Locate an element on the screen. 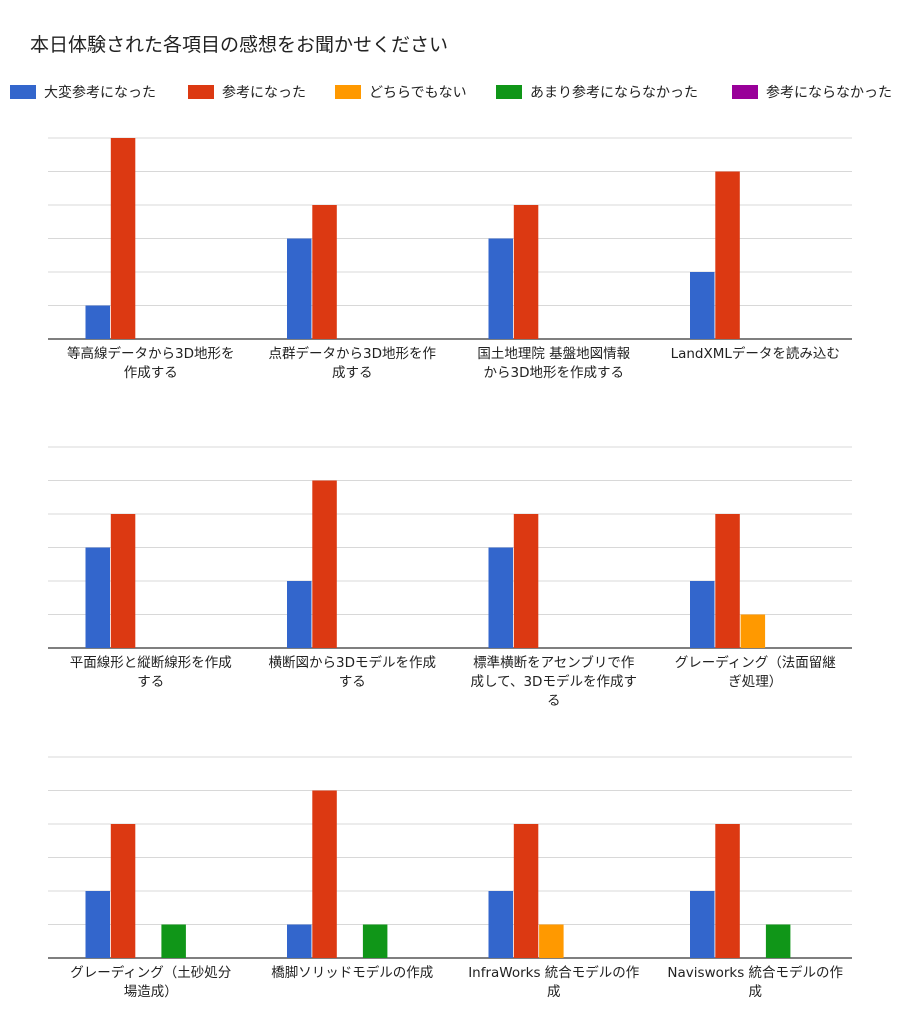 The height and width of the screenshot is (1024, 911). category-label: グレーディング（法面留継ぎ処理） is located at coordinates (755, 672).